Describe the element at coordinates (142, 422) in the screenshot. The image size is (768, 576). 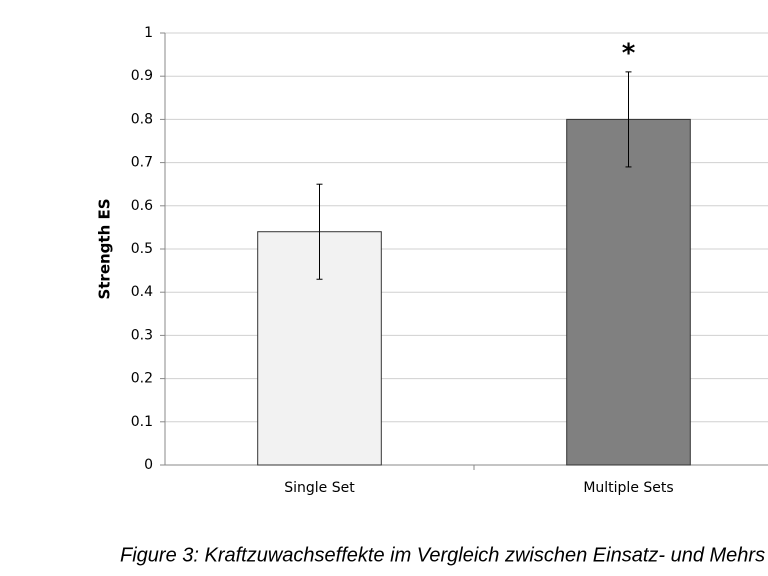
I see `y-tick-label: 0.1` at that location.